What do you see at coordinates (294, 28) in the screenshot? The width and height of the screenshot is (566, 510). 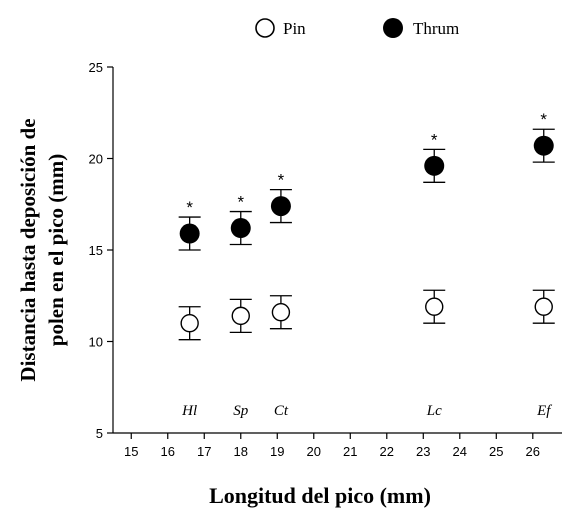 I see `legend-pin-label: Pin` at bounding box center [294, 28].